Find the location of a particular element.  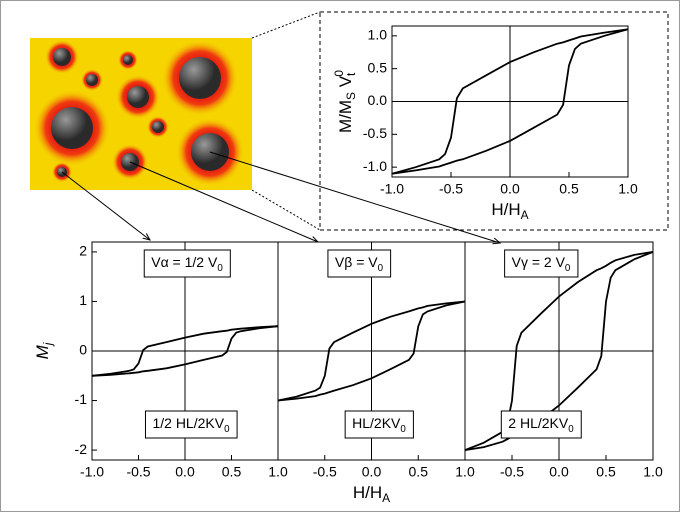

y-axis-label-part: M is located at coordinates (42, 351).